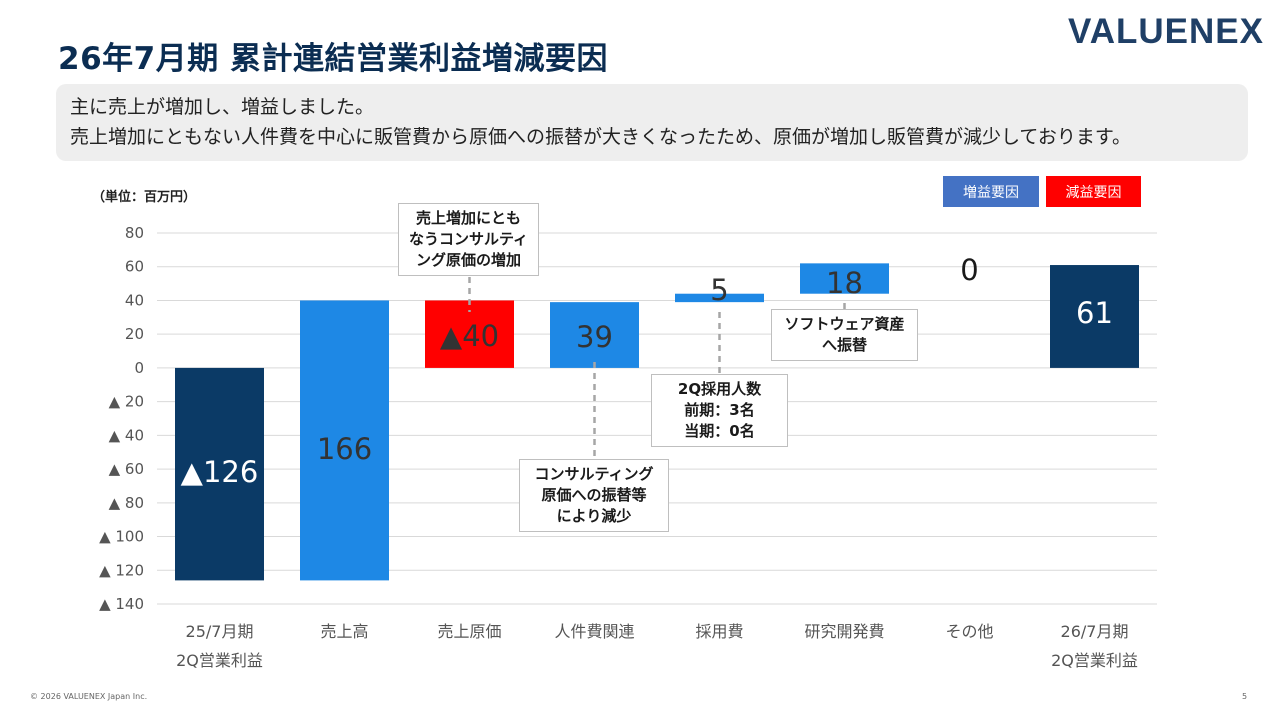 The height and width of the screenshot is (720, 1280). Describe the element at coordinates (469, 631) in the screenshot. I see `x-category-label: 売上原価` at that location.